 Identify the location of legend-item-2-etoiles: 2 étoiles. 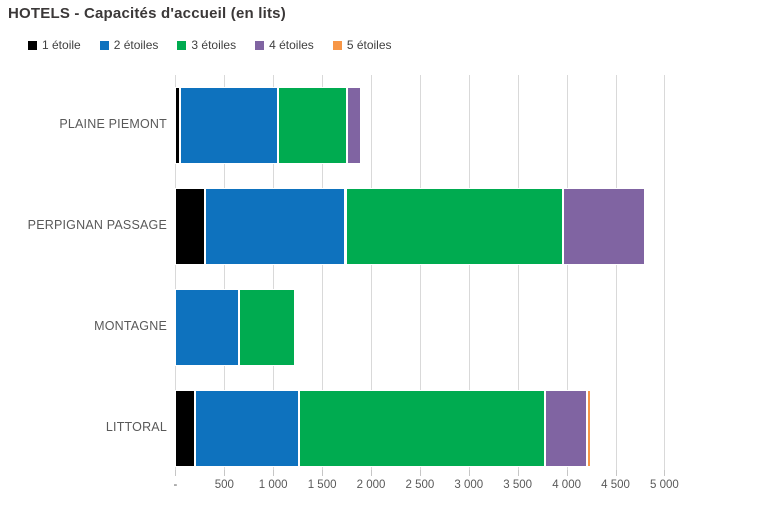
(129, 45).